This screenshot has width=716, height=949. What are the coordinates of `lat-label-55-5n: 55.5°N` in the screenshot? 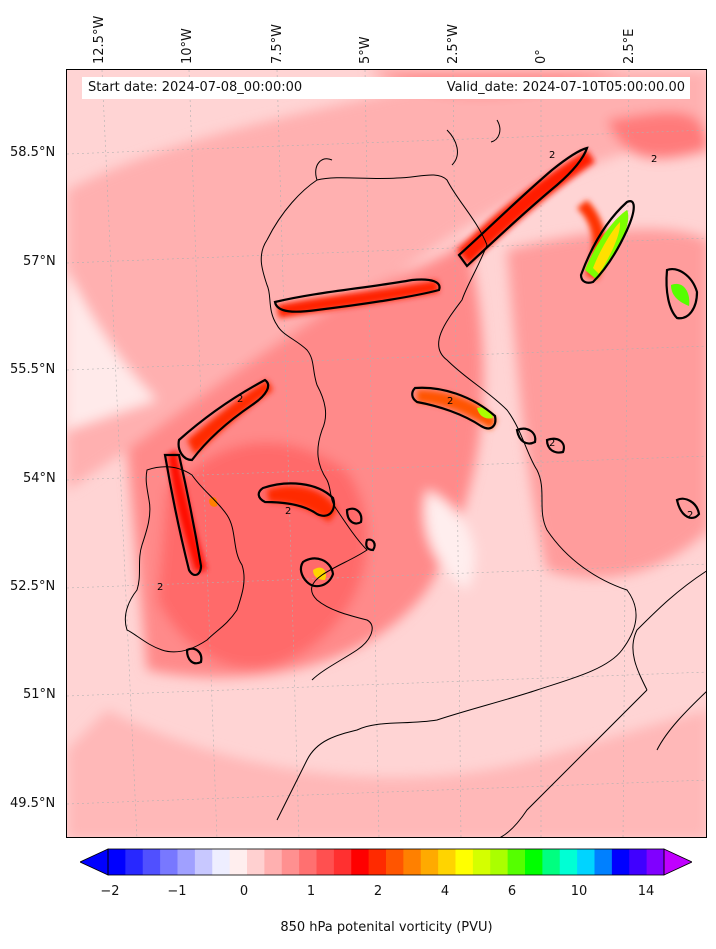 It's located at (33, 369).